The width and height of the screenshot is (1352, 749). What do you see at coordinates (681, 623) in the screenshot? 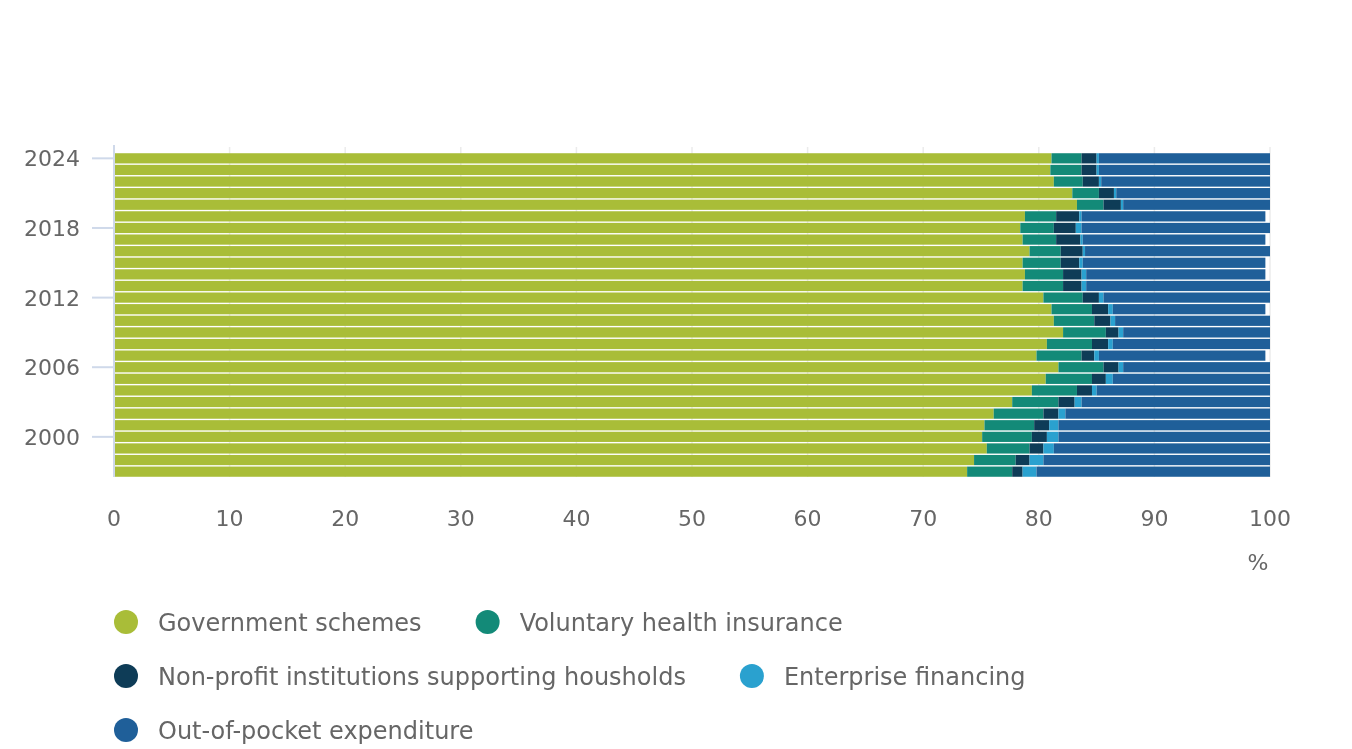
I see `legend-label: Voluntary health insurance` at bounding box center [681, 623].